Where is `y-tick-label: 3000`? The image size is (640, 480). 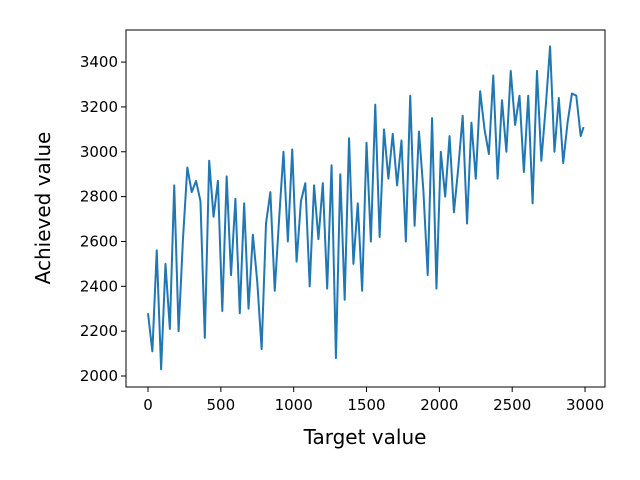 y-tick-label: 3000 is located at coordinates (99, 152).